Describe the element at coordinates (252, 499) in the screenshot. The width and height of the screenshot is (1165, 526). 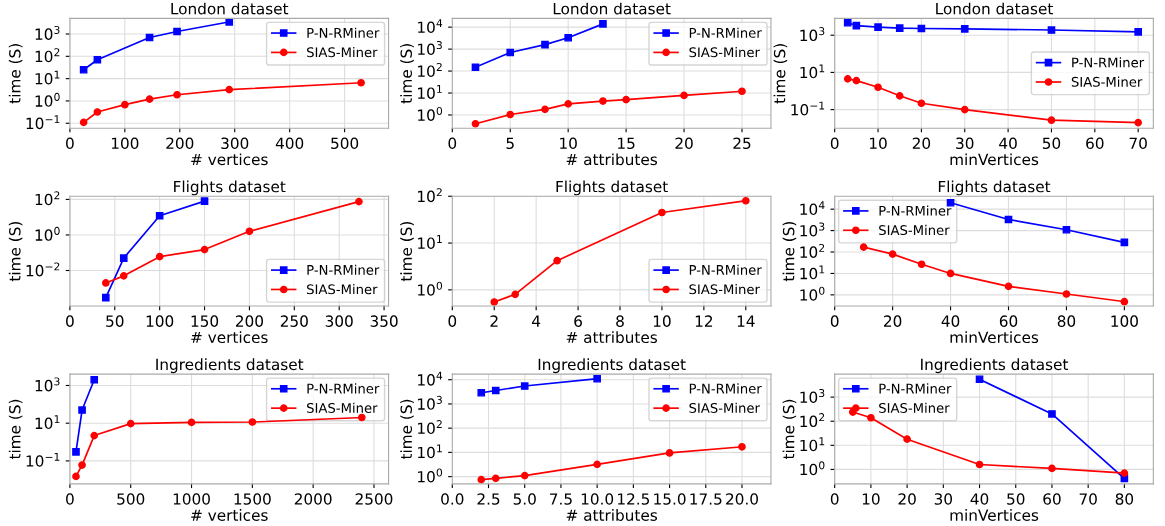
I see `x-tick-label: 1500` at that location.